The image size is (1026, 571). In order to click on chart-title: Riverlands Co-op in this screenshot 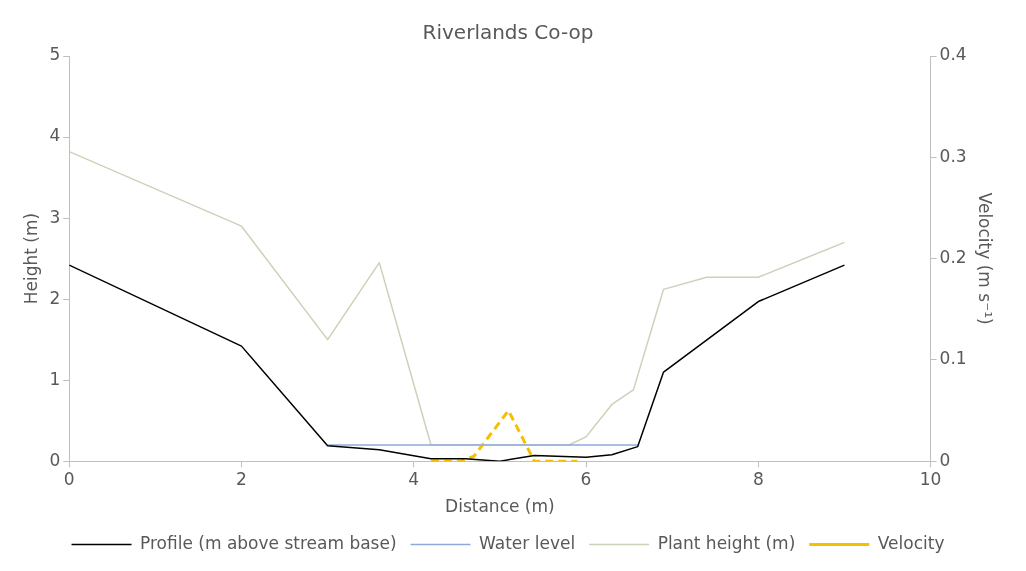, I will do `click(508, 32)`.